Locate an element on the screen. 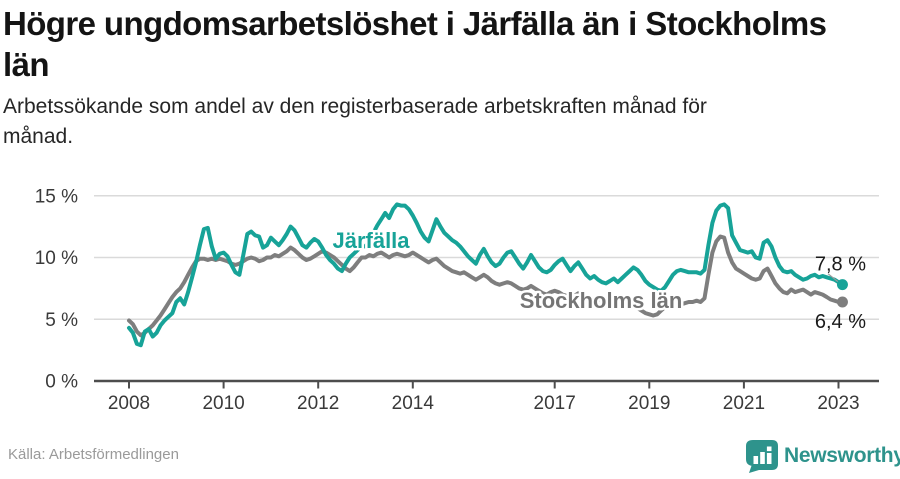 The width and height of the screenshot is (900, 479). source-note: Källa: Arbetsförmedlingen is located at coordinates (93, 454).